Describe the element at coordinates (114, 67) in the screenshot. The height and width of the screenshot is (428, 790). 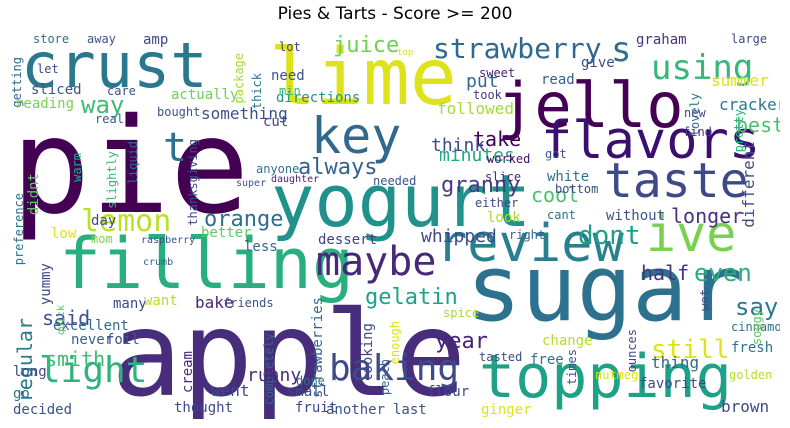
I see `word-crust: crust` at that location.